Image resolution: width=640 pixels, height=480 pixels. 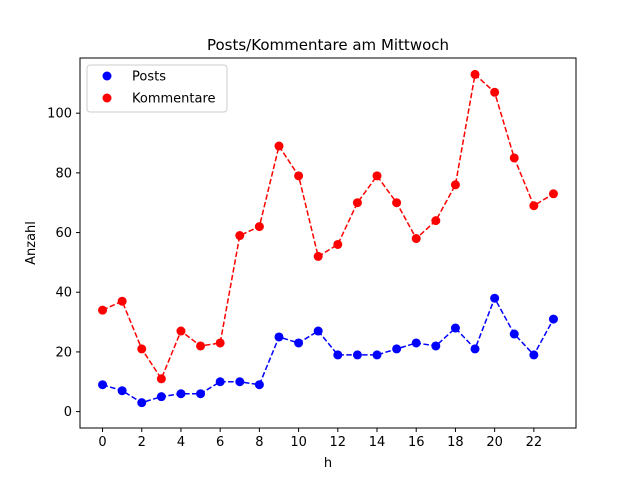 What do you see at coordinates (149, 77) in the screenshot?
I see `legend-label: Posts` at bounding box center [149, 77].